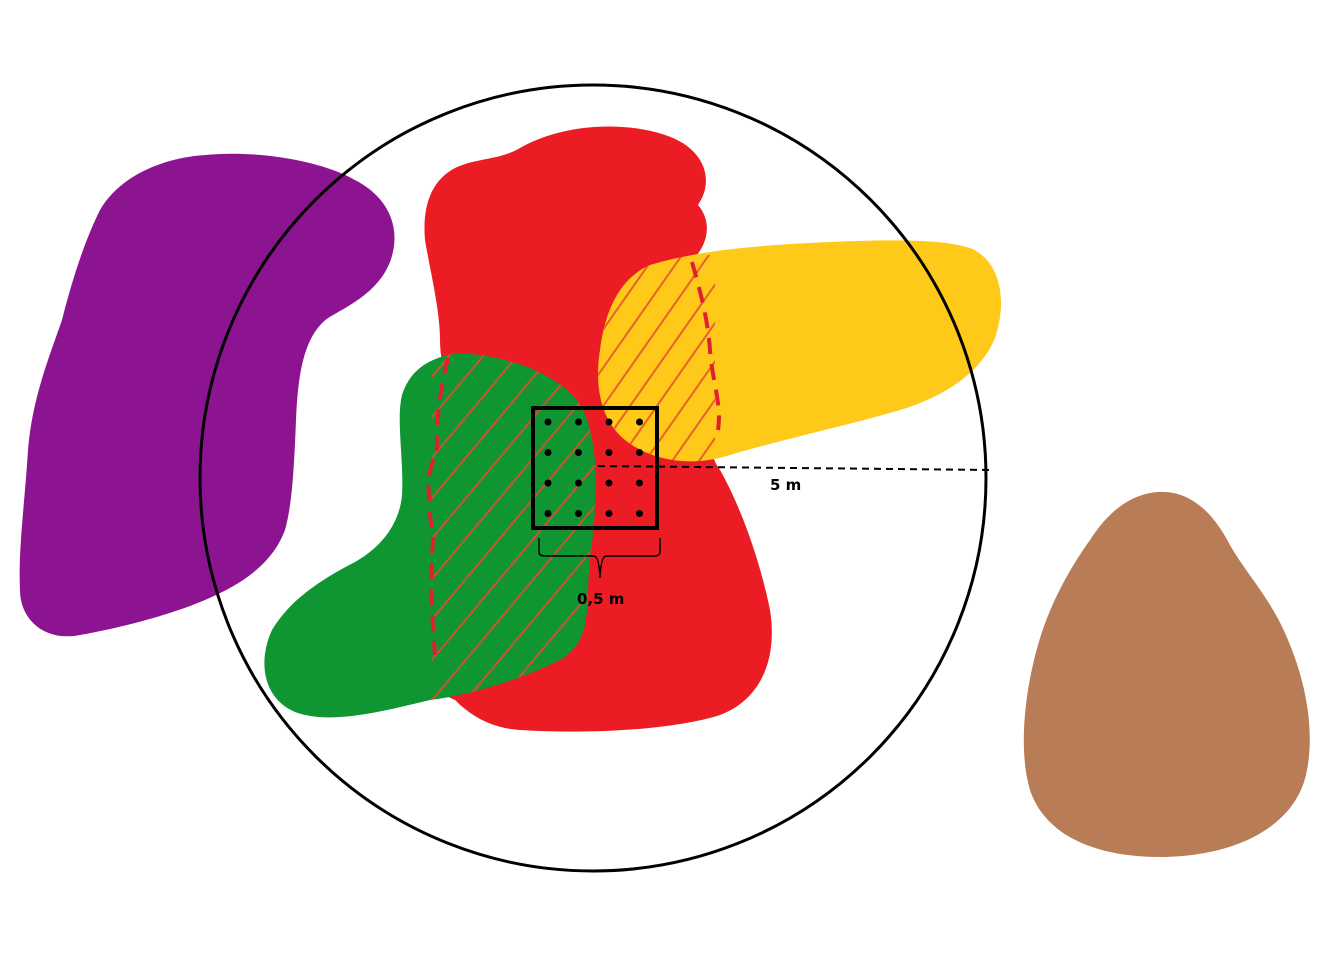 The image size is (1344, 960). I want to click on brown-patch, so click(1166, 674).